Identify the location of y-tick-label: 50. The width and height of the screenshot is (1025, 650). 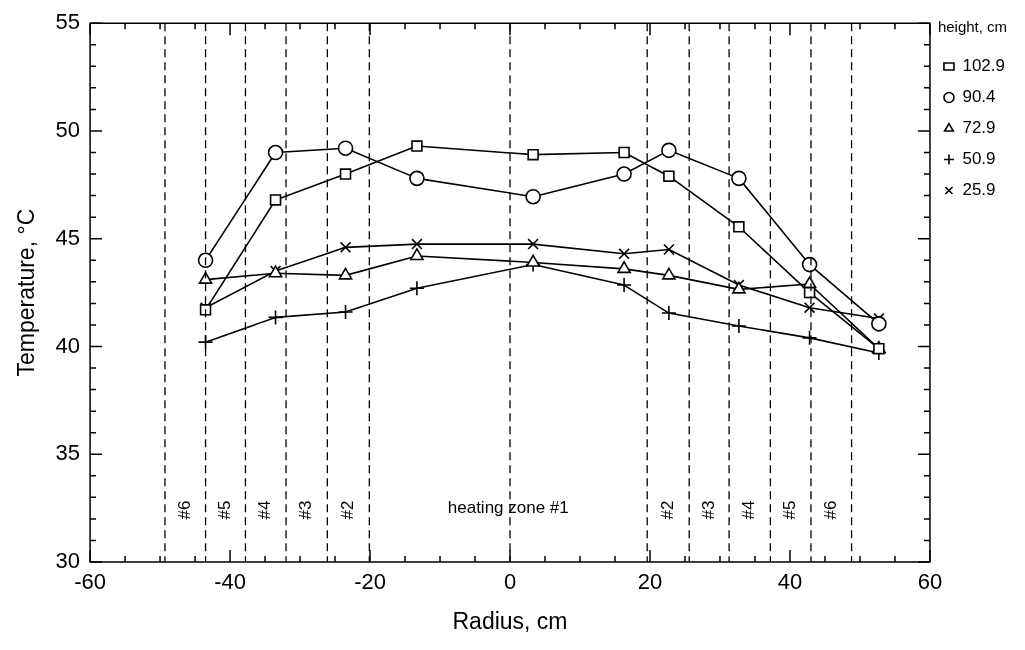
(68, 130).